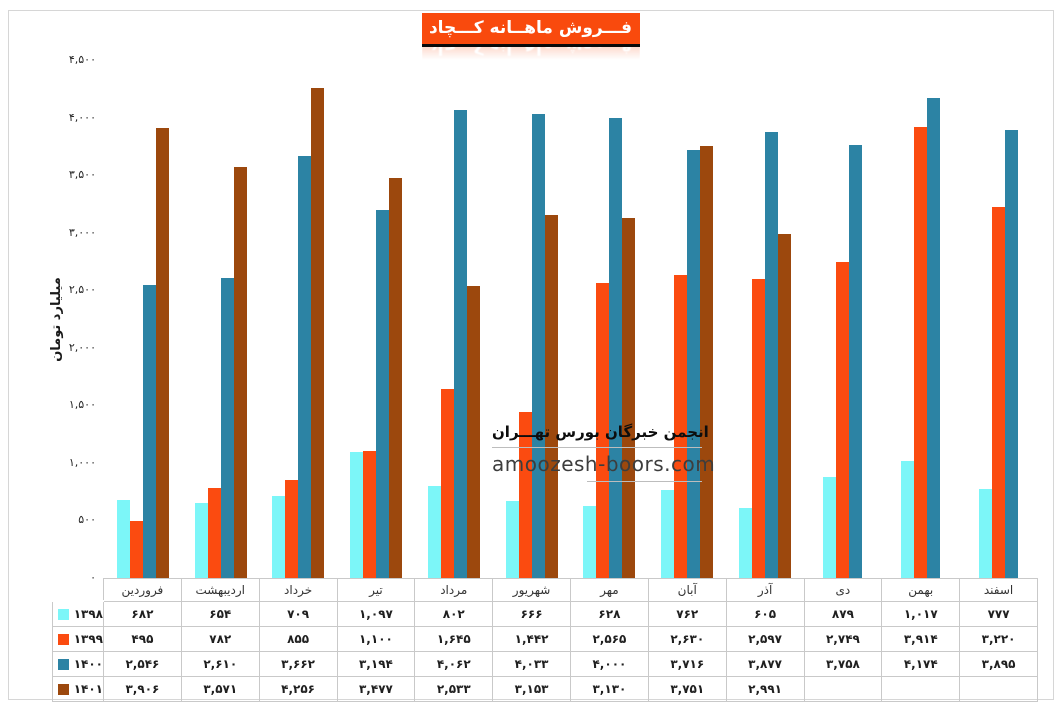  I want to click on value-cell-1401-month2: ۳,۵۷۱, so click(220, 689).